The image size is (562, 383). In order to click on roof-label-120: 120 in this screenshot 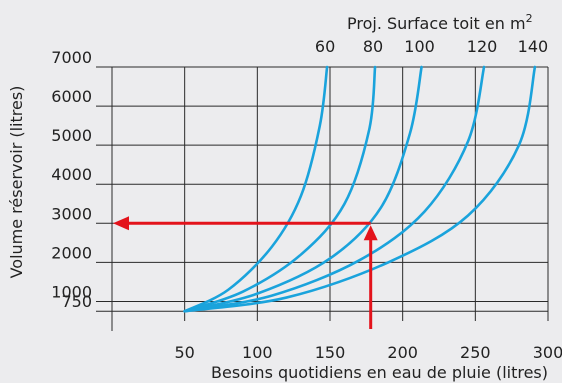, I will do `click(482, 46)`.